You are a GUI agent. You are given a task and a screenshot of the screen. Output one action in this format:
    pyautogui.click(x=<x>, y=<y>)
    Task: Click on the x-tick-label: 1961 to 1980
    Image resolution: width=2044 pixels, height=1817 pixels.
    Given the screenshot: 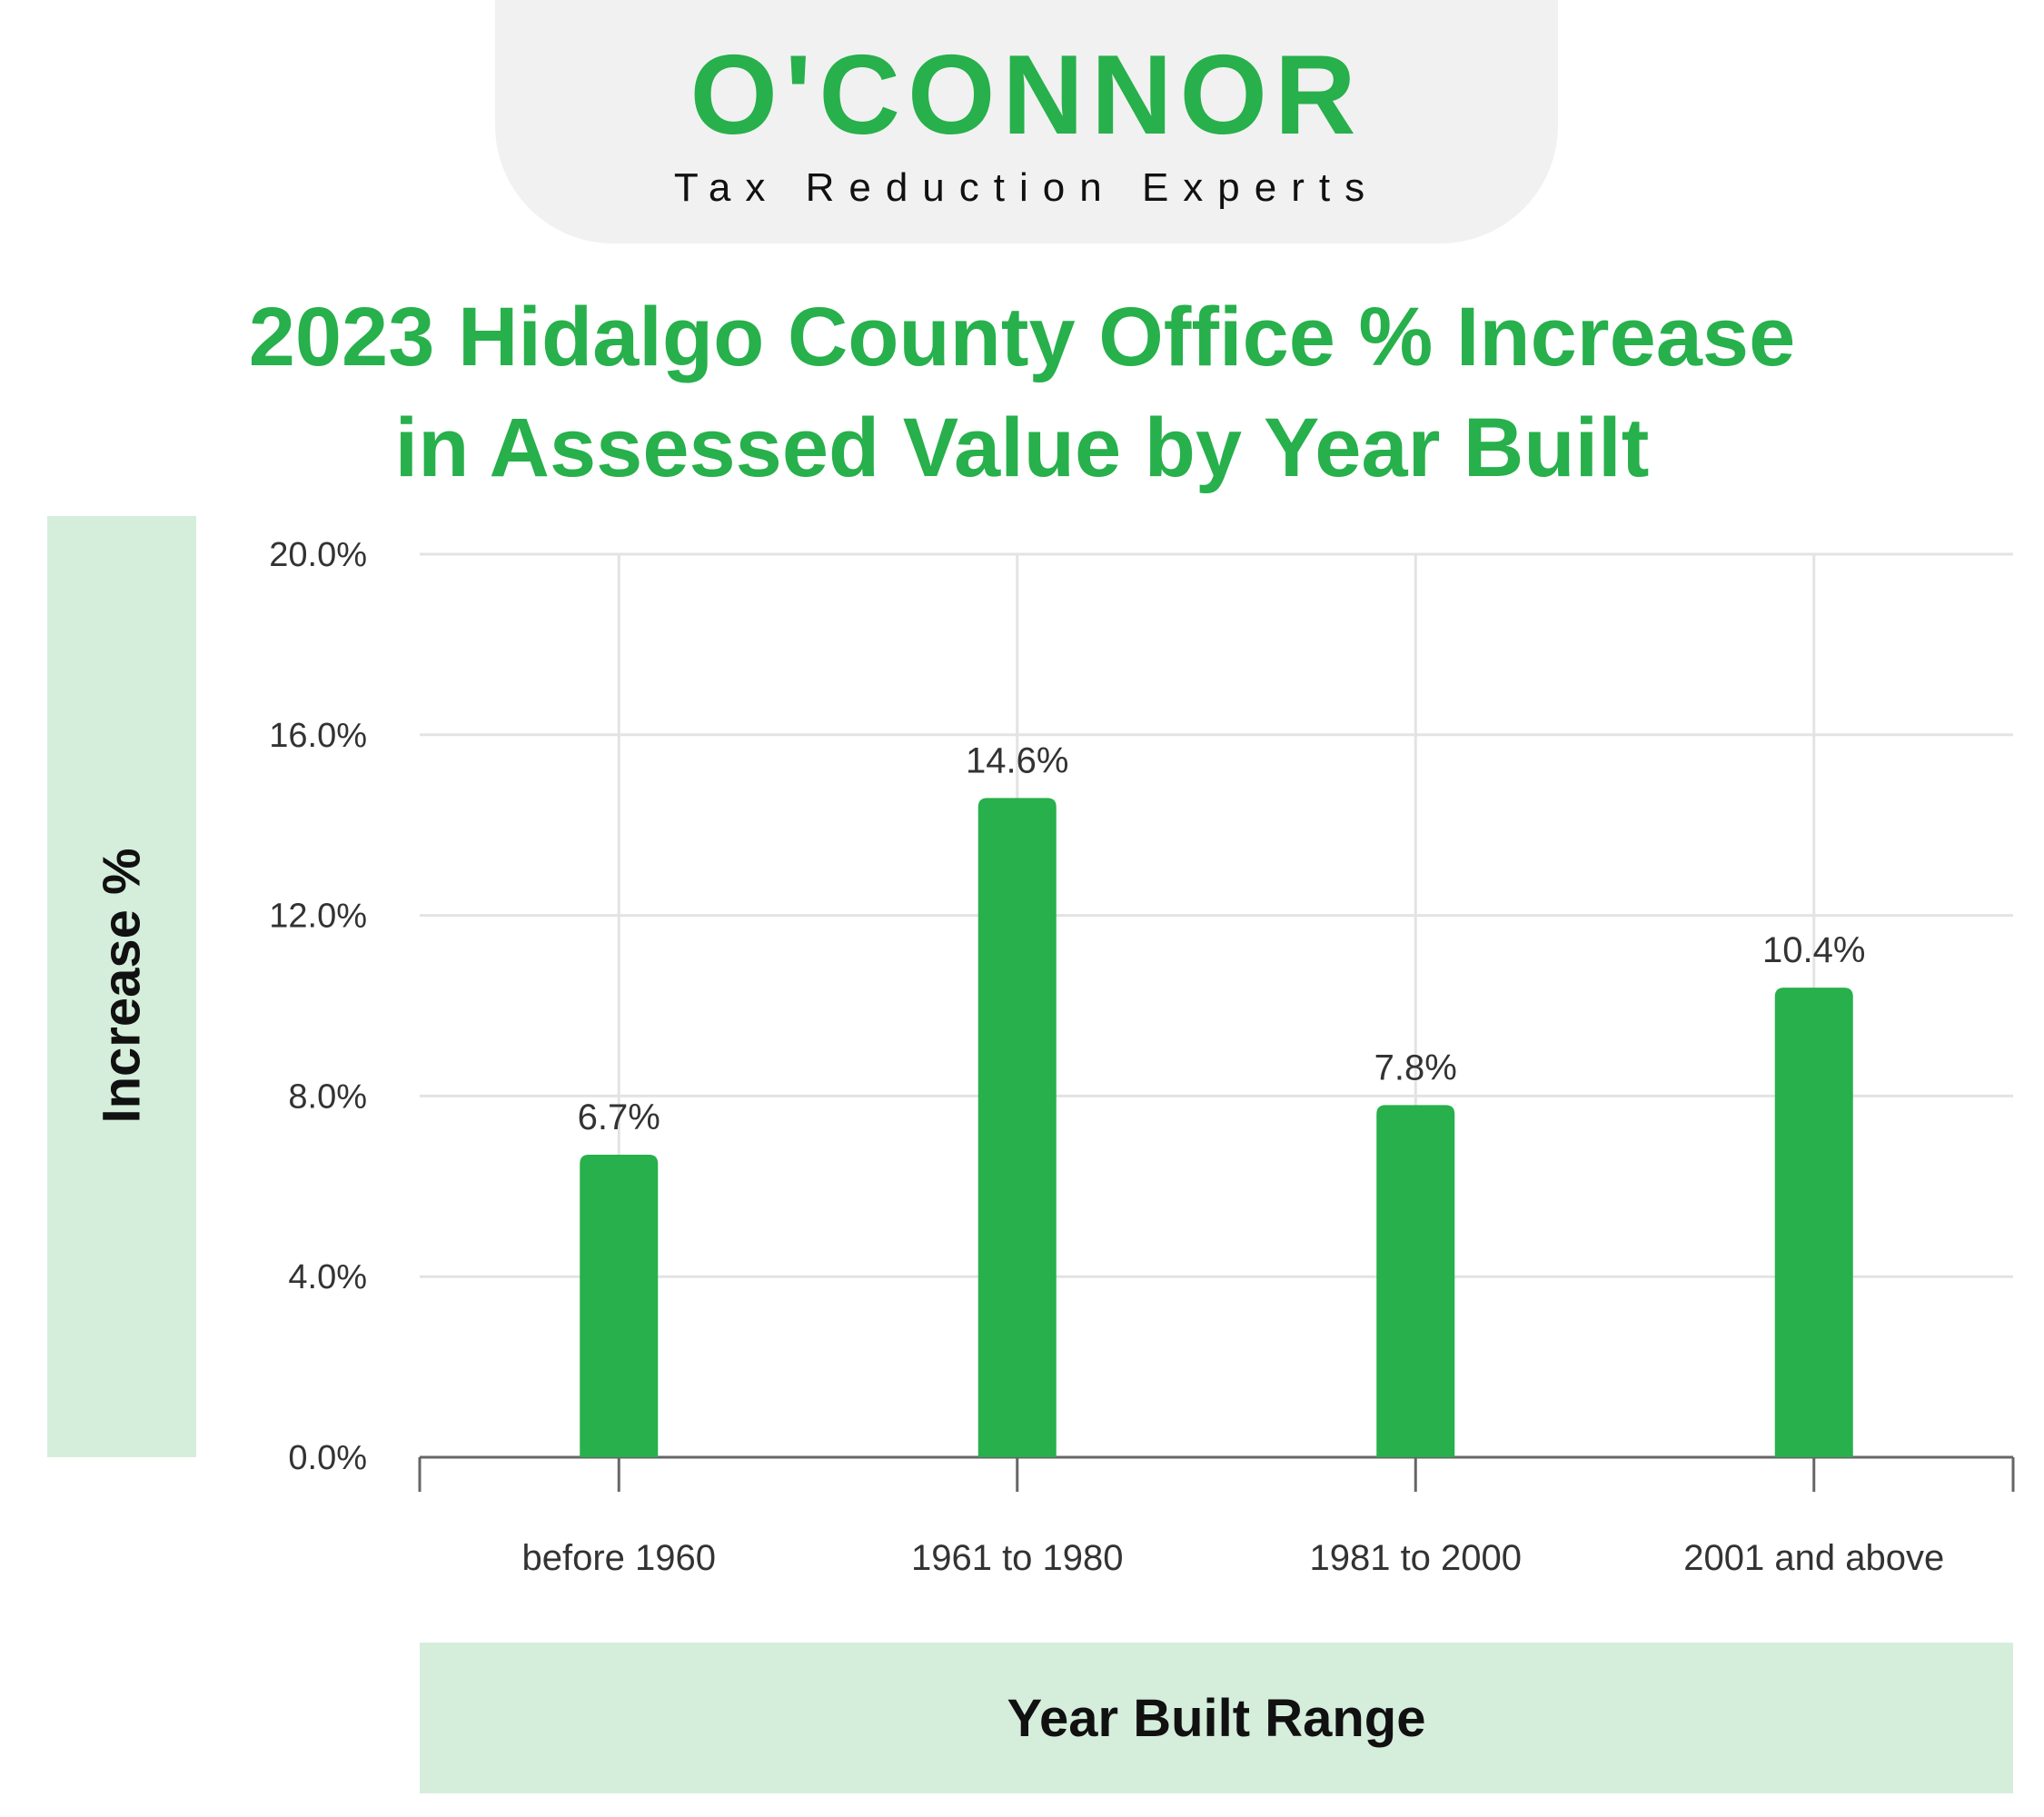 What is the action you would take?
    pyautogui.click(x=1018, y=1558)
    